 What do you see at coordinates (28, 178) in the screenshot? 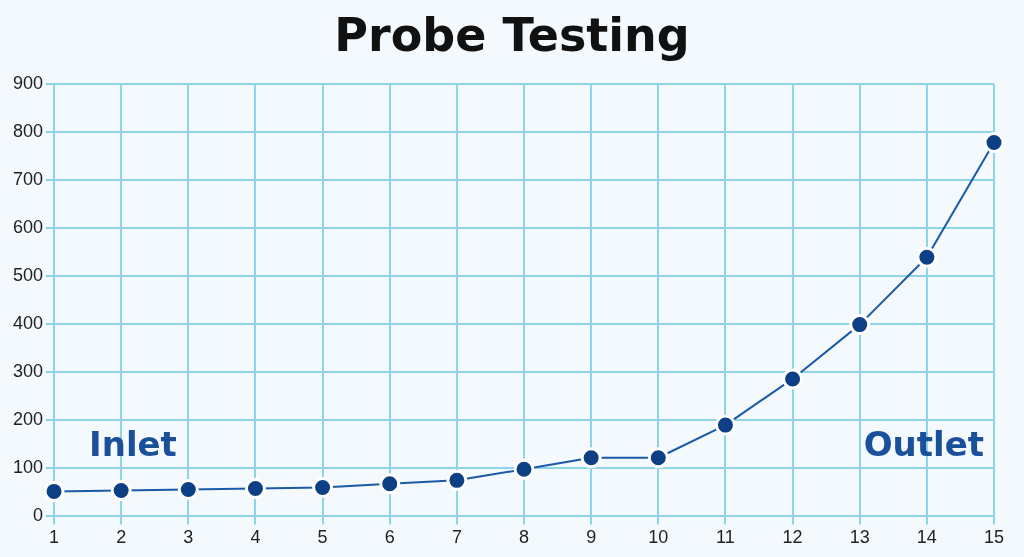
I see `y-tick-label: 700` at bounding box center [28, 178].